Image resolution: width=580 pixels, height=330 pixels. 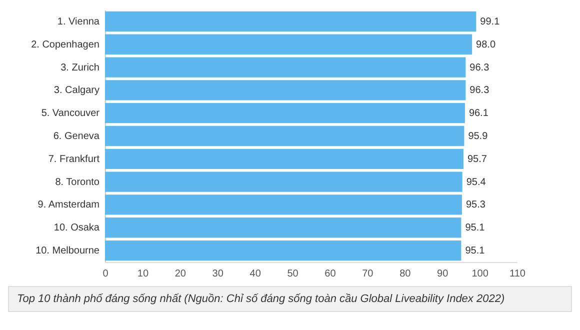 What do you see at coordinates (76, 136) in the screenshot?
I see `y-tick-label: 6. Geneva` at bounding box center [76, 136].